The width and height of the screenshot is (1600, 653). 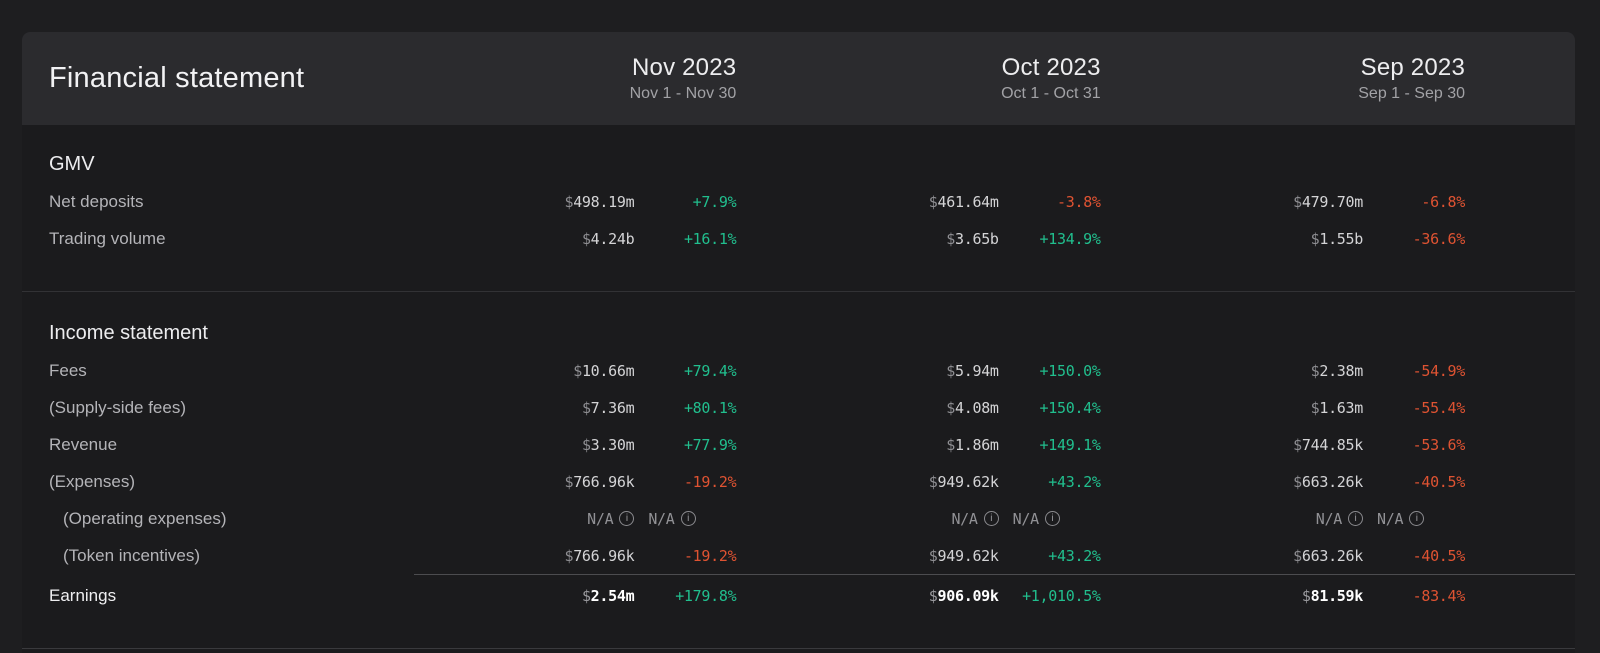 I want to click on amount-value: $81.59k, so click(x=1332, y=596).